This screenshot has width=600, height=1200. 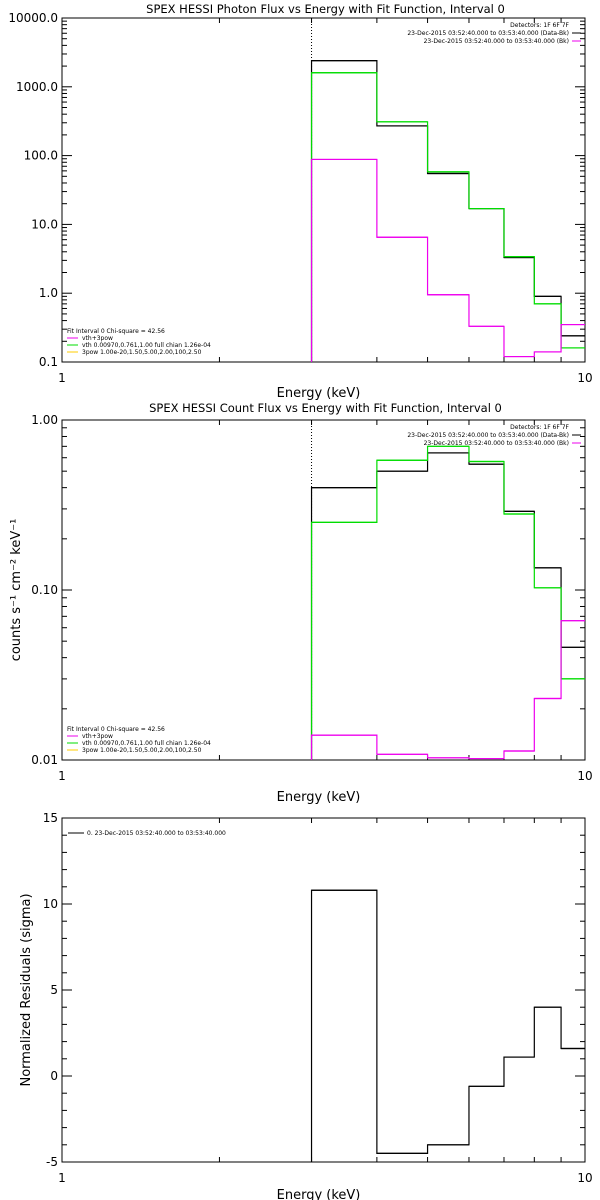 What do you see at coordinates (48, 362) in the screenshot?
I see `y-tick-label: 0.1` at bounding box center [48, 362].